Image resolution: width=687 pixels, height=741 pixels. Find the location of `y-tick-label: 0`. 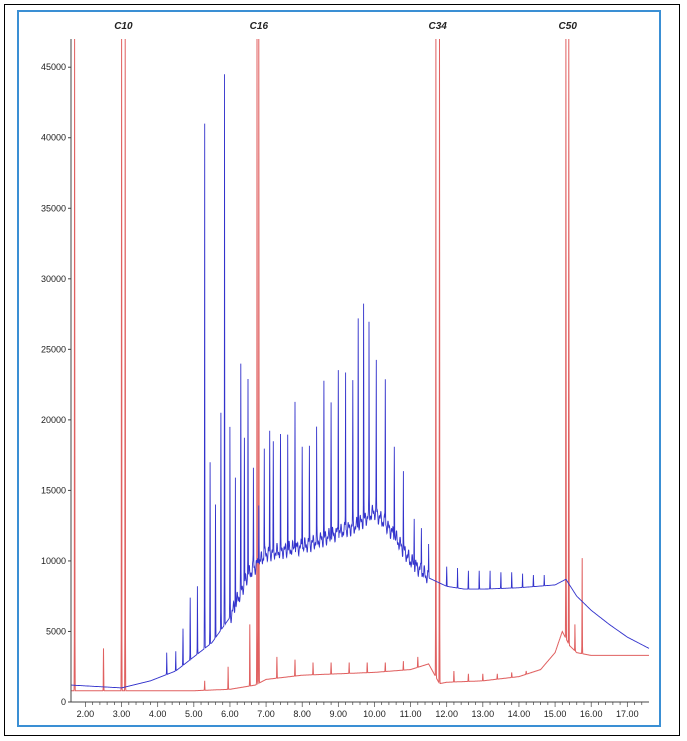

y-tick-label: 0 is located at coordinates (63, 702).